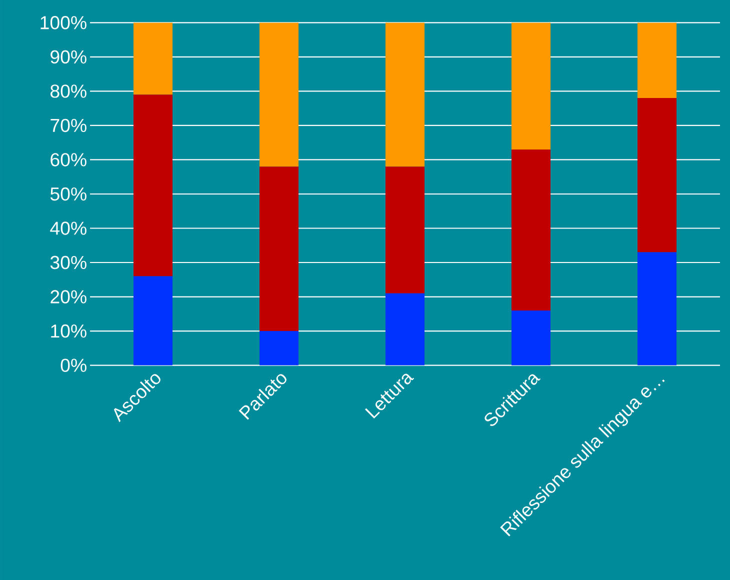 This screenshot has height=580, width=730. Describe the element at coordinates (68, 57) in the screenshot. I see `y-tick-label: 90%` at that location.